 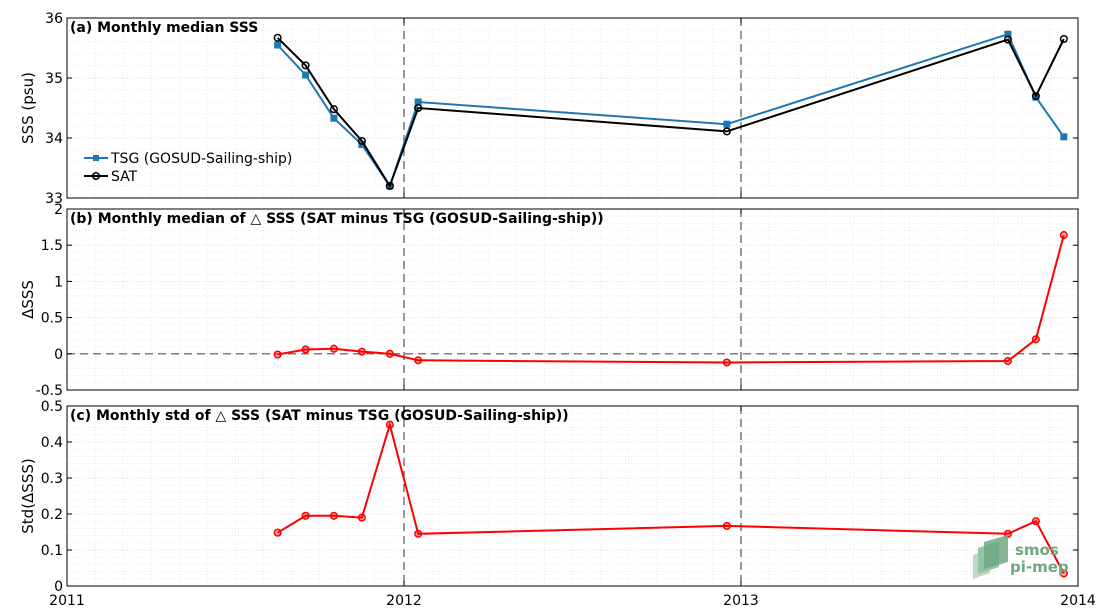 I want to click on logo-mark-layer, so click(x=996, y=552).